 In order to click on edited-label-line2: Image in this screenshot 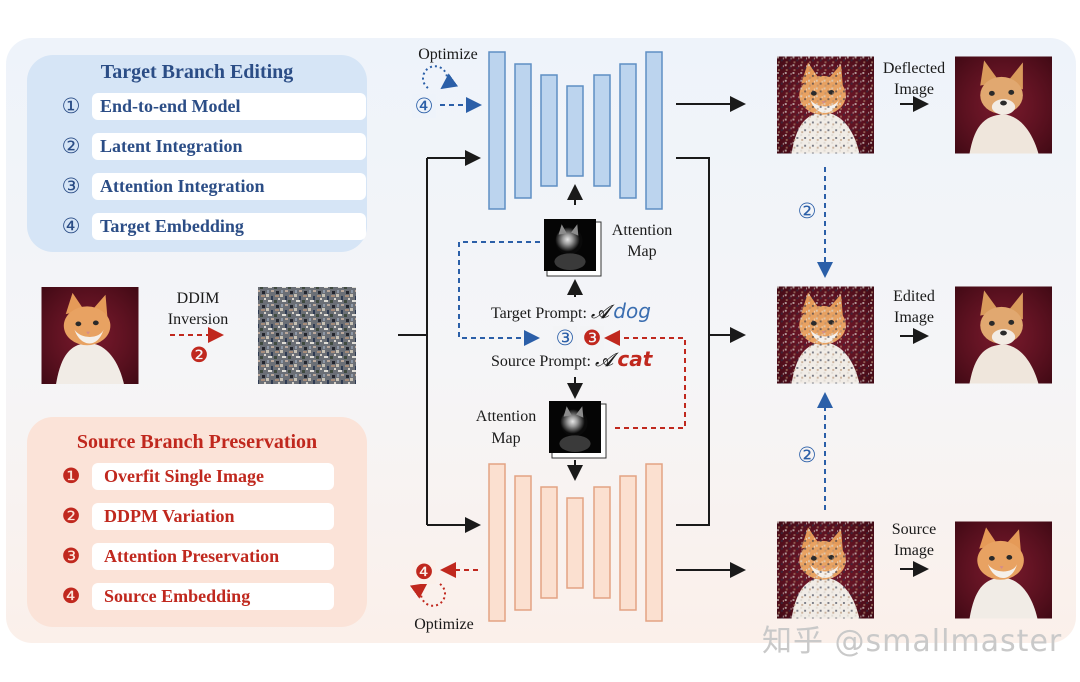, I will do `click(914, 317)`.